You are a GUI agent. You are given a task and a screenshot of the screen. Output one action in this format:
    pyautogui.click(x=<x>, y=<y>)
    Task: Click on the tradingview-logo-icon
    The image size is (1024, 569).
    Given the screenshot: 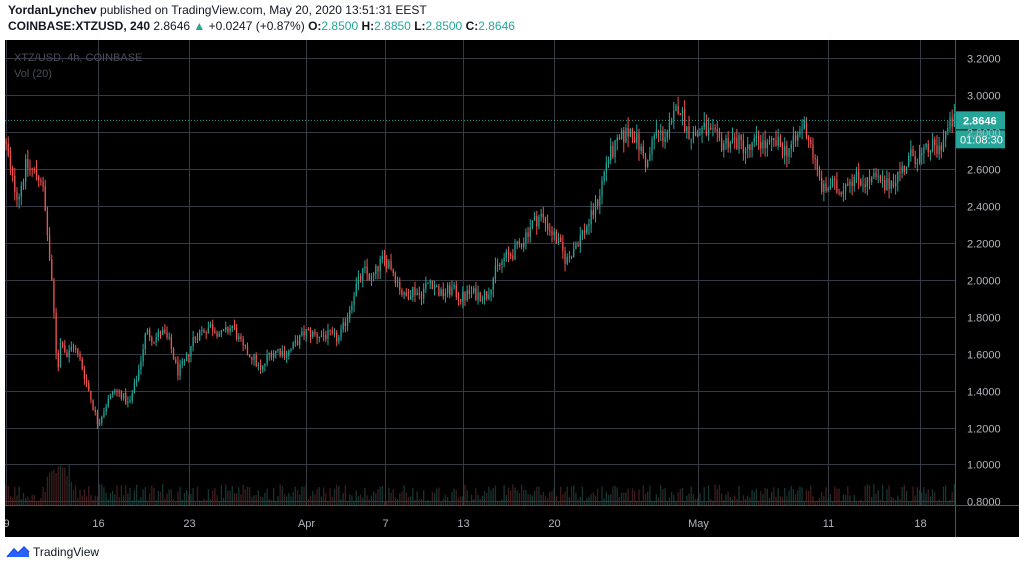 What is the action you would take?
    pyautogui.click(x=18, y=552)
    